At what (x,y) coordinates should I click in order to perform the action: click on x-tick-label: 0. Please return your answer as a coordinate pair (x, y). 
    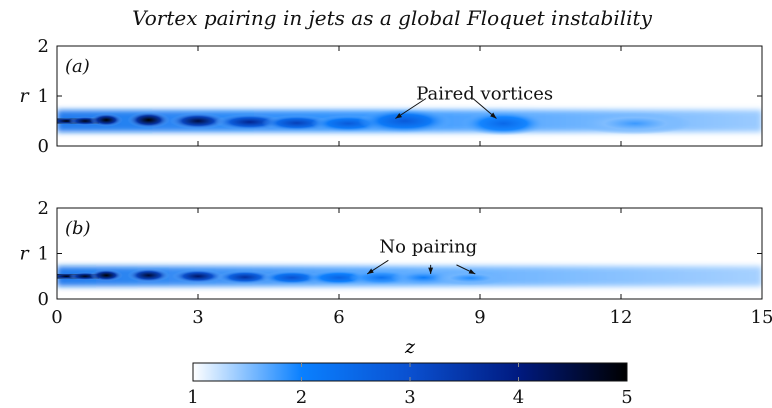
    Looking at the image, I should click on (56, 317).